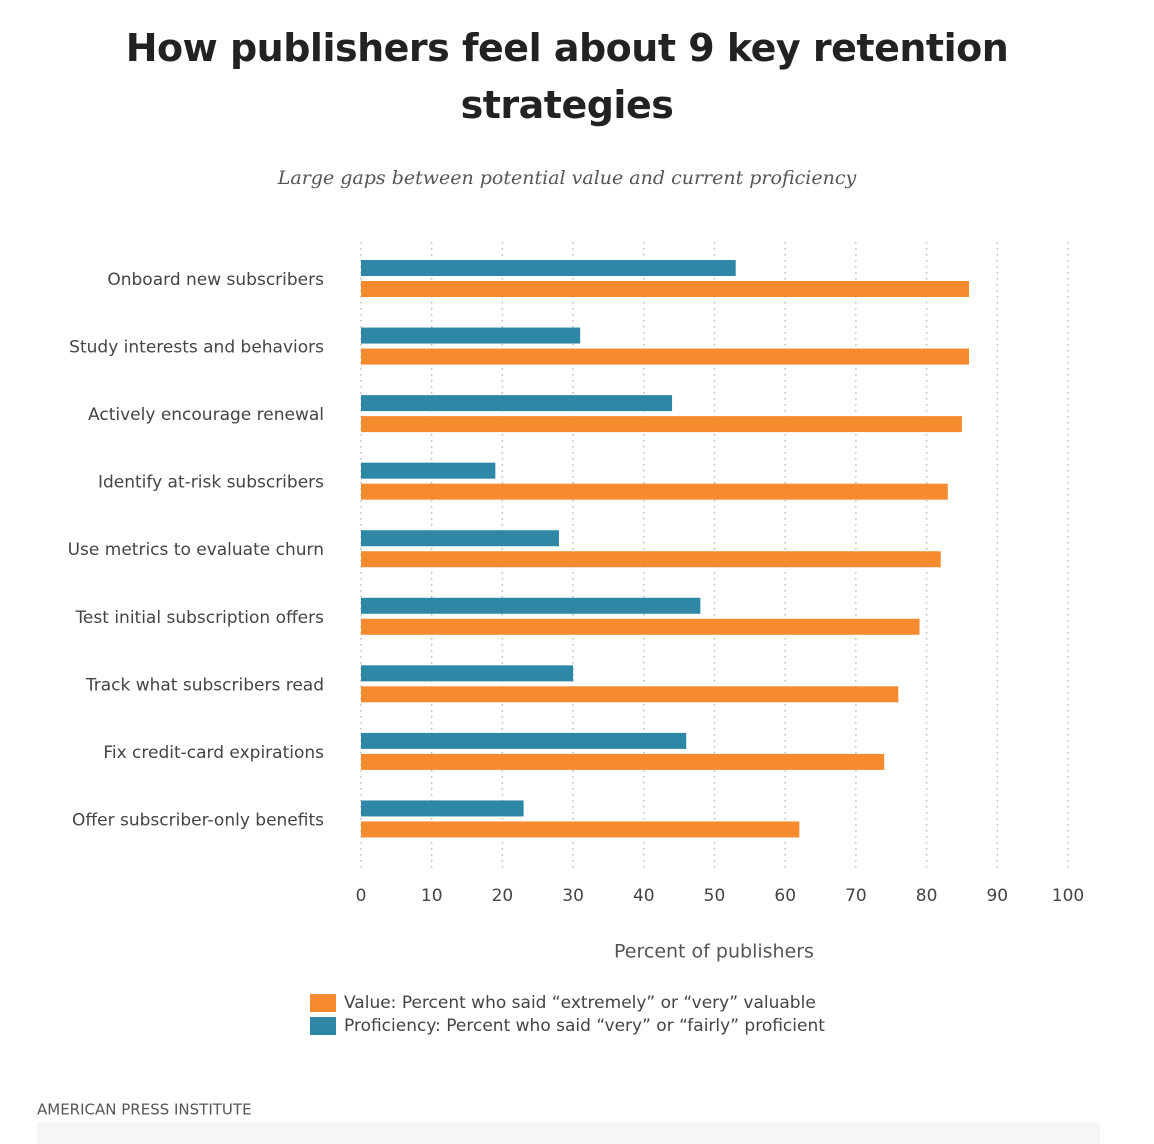  What do you see at coordinates (997, 896) in the screenshot?
I see `x-tick-label: 90` at bounding box center [997, 896].